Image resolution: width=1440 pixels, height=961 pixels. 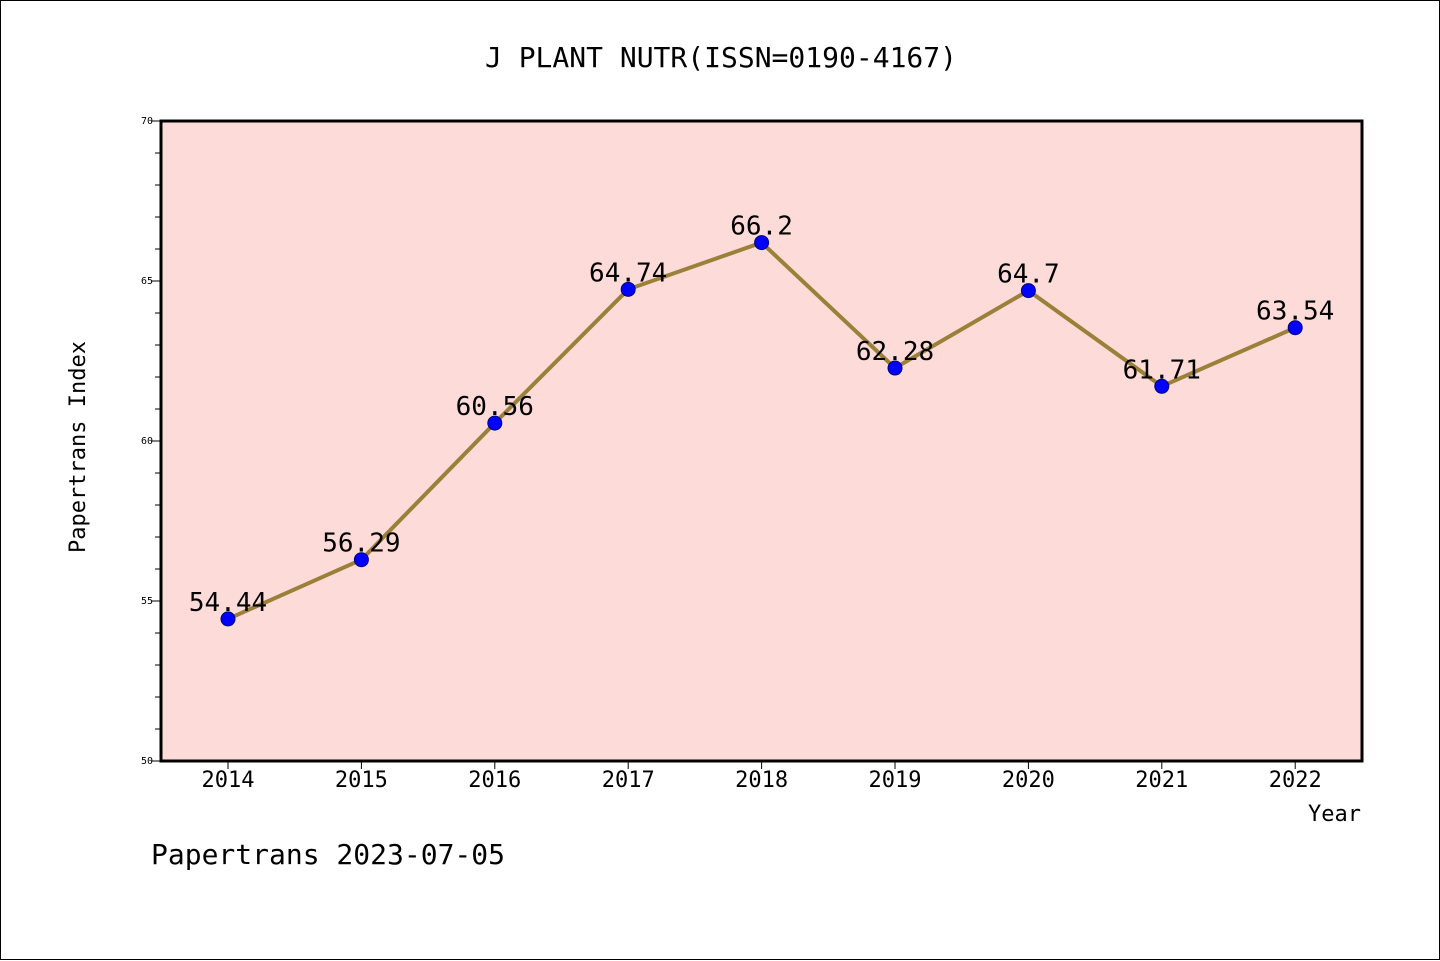 What do you see at coordinates (494, 780) in the screenshot?
I see `x-tick-label: 2016` at bounding box center [494, 780].